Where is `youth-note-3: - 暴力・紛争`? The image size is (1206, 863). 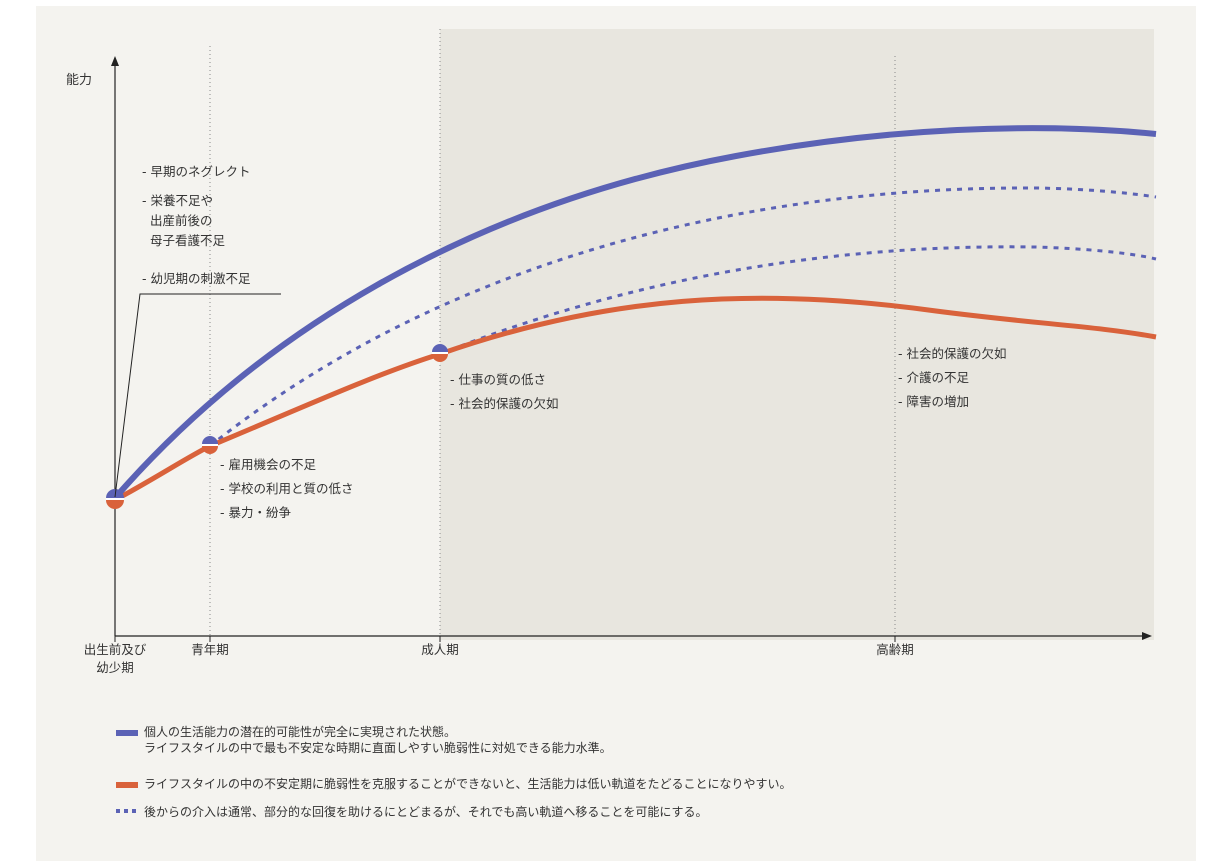 youth-note-3: - 暴力・紛争 is located at coordinates (255, 512).